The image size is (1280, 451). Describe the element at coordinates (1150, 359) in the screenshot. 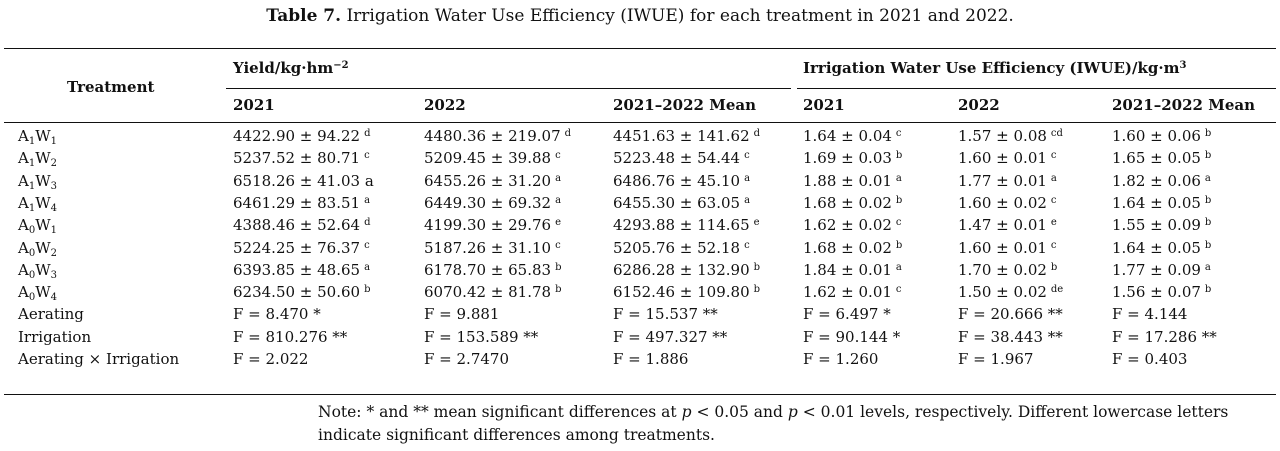

I see `value-text: F = 0.403` at that location.